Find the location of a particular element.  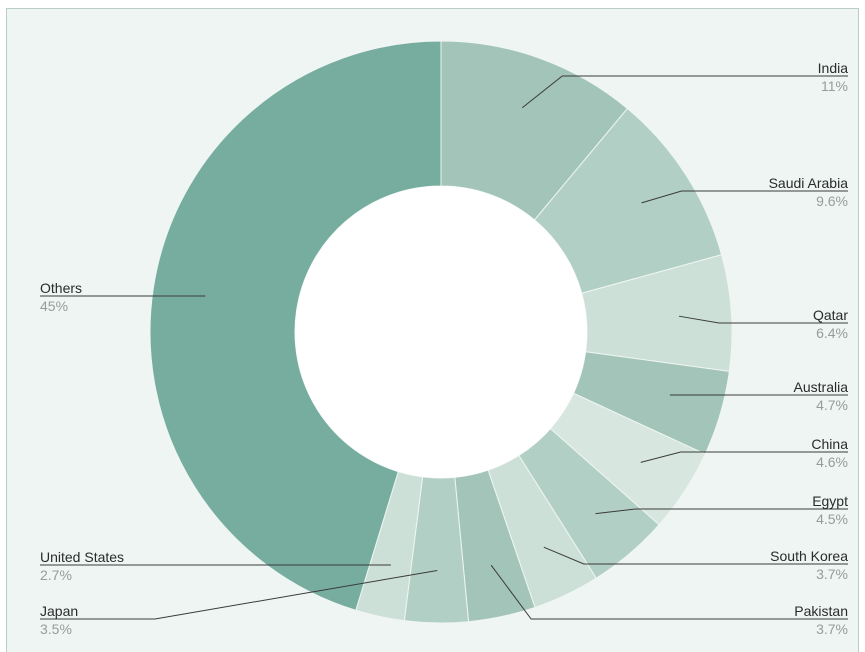

label-name-japan: Japan is located at coordinates (59, 611).